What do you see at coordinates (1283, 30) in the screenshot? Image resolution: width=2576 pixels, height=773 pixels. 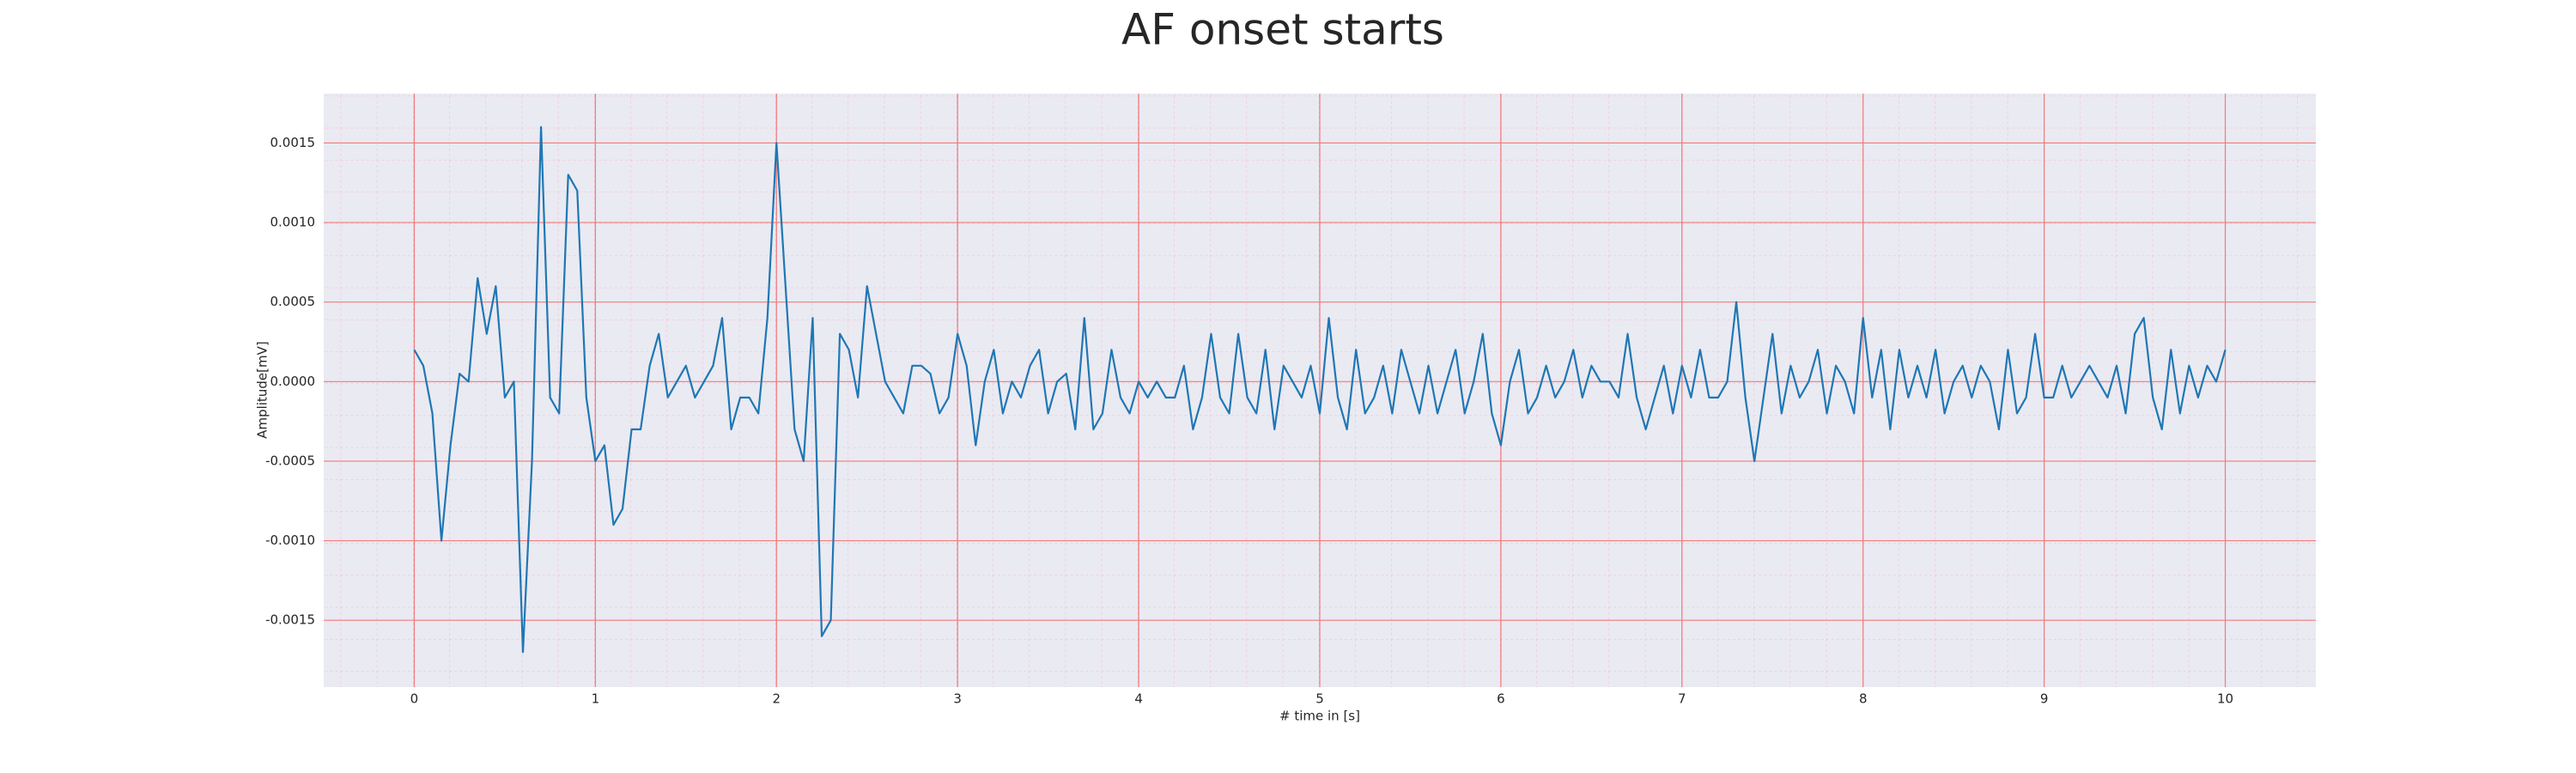 I see `chart-title: AF onset starts` at bounding box center [1283, 30].